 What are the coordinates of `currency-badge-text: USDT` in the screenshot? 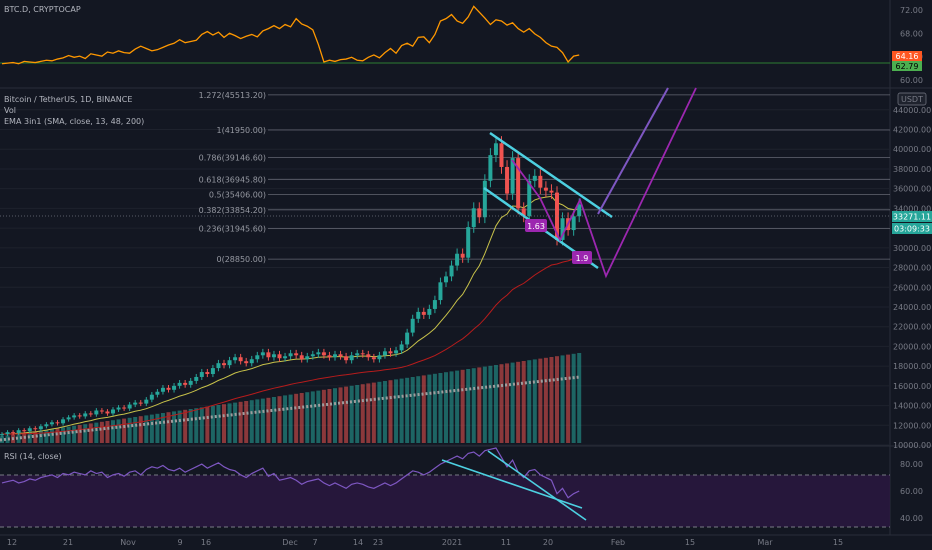 It's located at (912, 99).